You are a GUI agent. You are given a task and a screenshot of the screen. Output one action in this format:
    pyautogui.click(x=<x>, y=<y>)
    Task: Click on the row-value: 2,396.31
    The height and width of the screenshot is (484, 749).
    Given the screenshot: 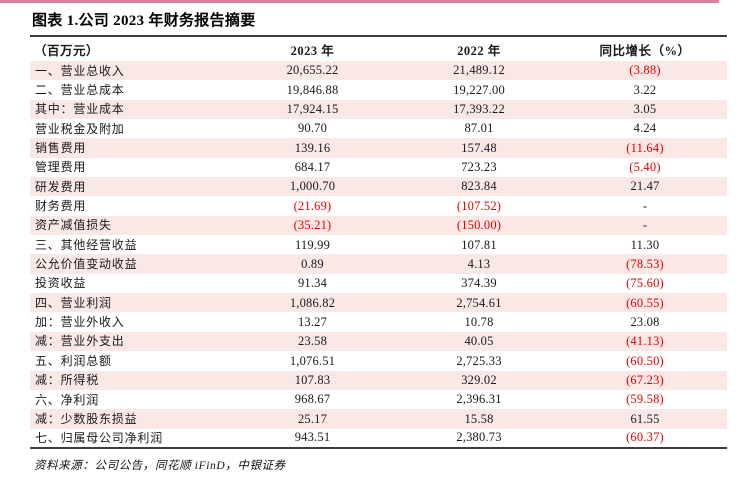 What is the action you would take?
    pyautogui.click(x=479, y=399)
    